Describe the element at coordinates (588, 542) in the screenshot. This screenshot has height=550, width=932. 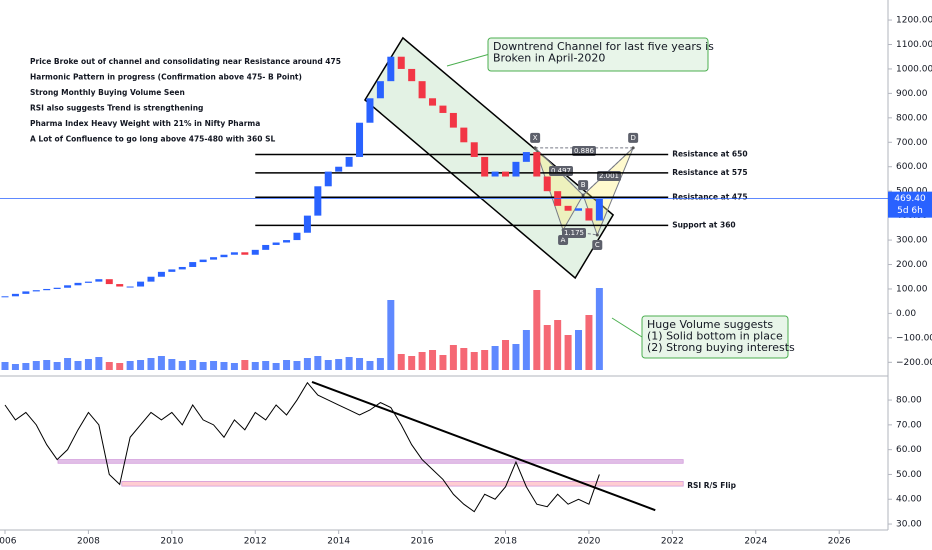
I see `x-tick-label: 2020` at that location.